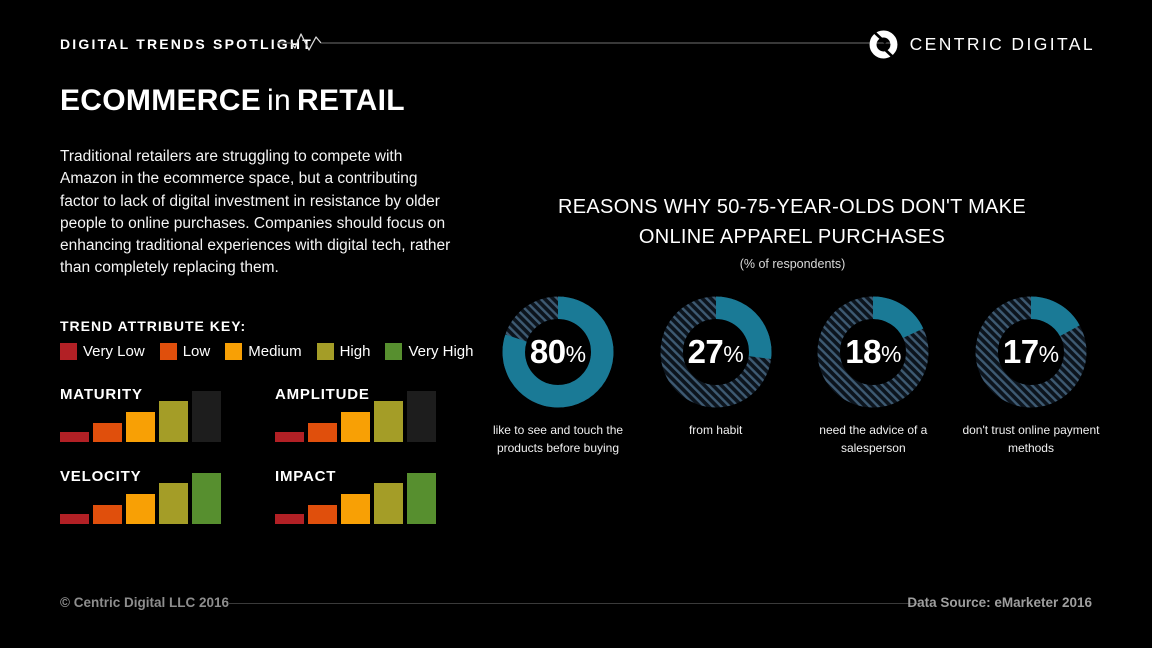 The image size is (1152, 648). What do you see at coordinates (999, 602) in the screenshot?
I see `data-source-label: Data Source: eMarketer 2016` at bounding box center [999, 602].